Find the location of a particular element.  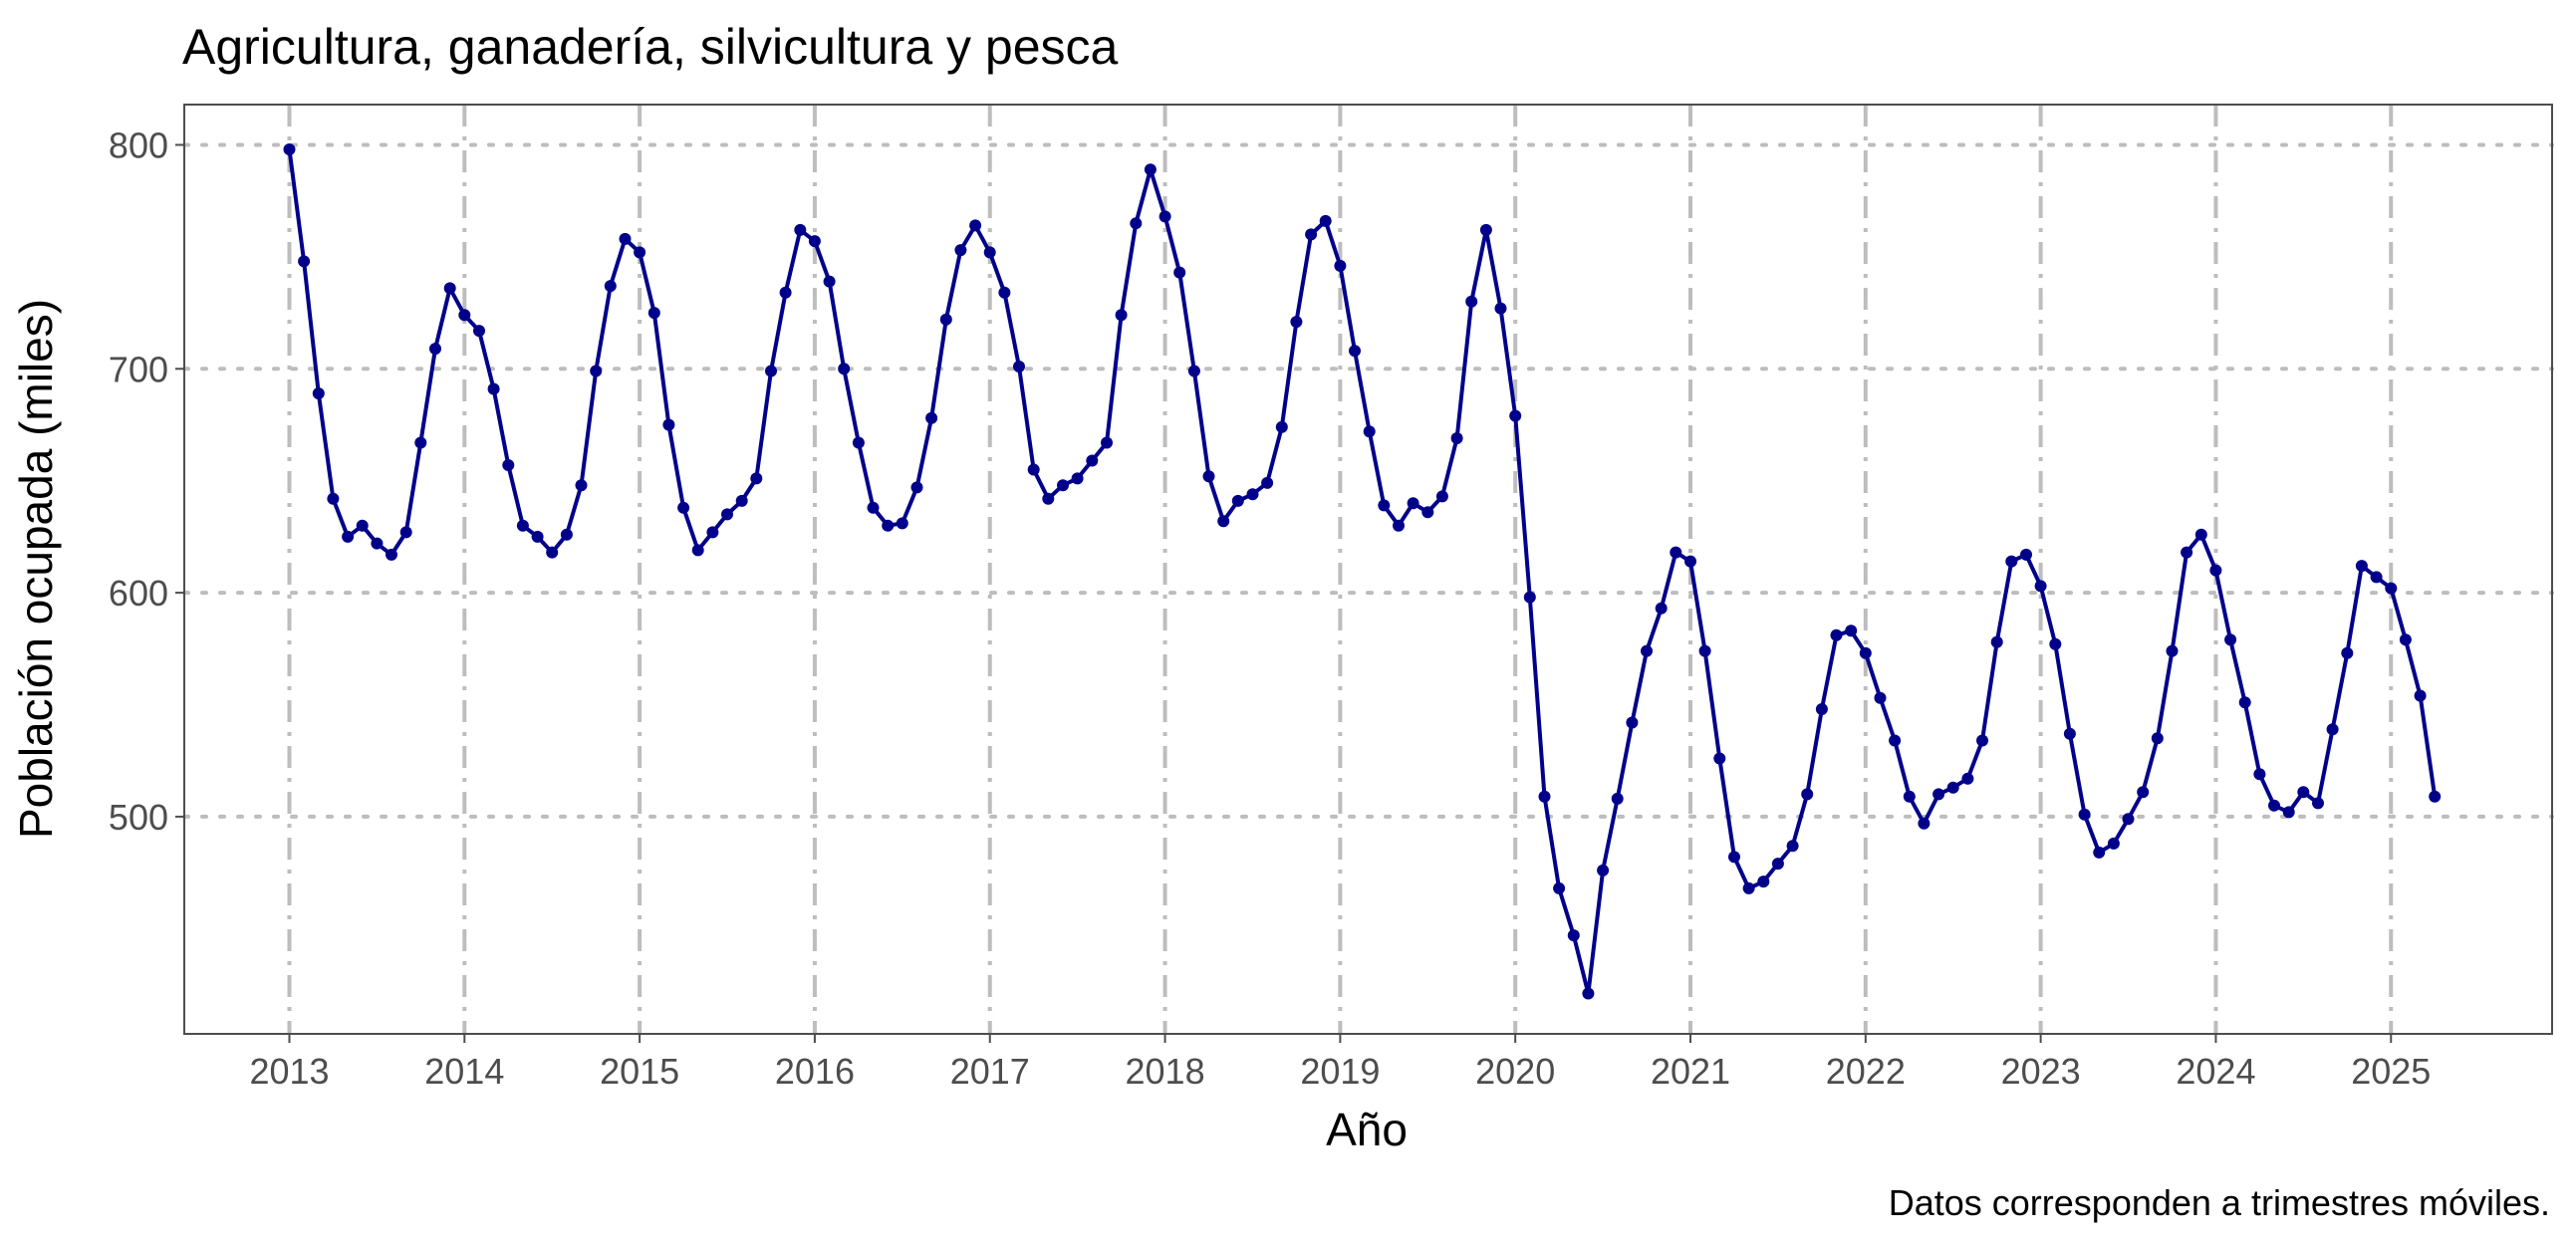

x-tick-label: 2014 is located at coordinates (464, 1071).